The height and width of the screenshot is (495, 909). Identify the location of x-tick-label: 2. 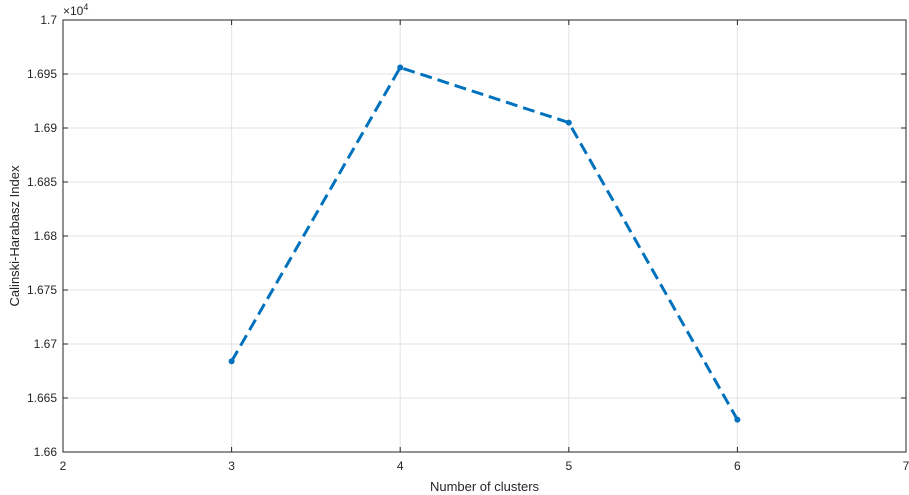
(63, 466).